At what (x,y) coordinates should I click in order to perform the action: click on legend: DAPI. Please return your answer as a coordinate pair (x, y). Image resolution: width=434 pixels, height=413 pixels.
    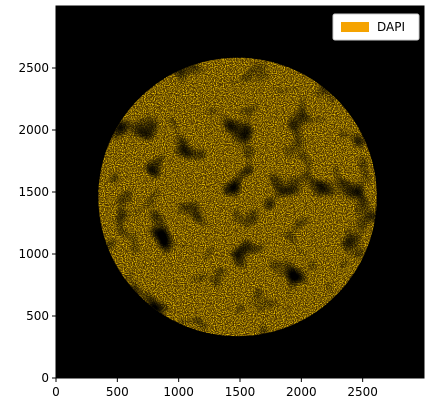
    Looking at the image, I should click on (376, 27).